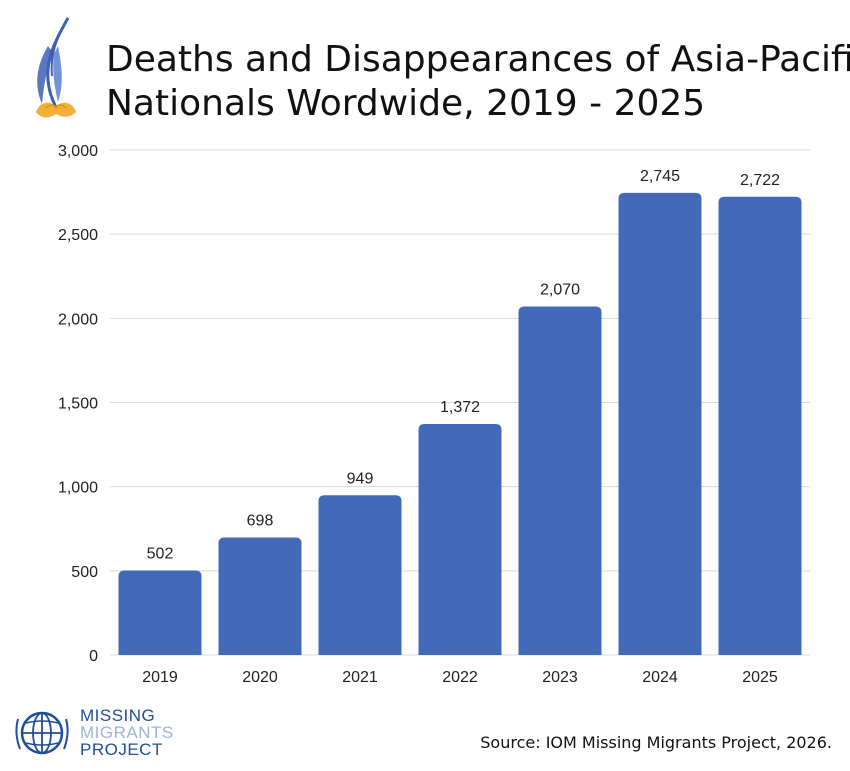 The width and height of the screenshot is (850, 771). I want to click on logo-text-migrants: MIGRANTS, so click(127, 732).